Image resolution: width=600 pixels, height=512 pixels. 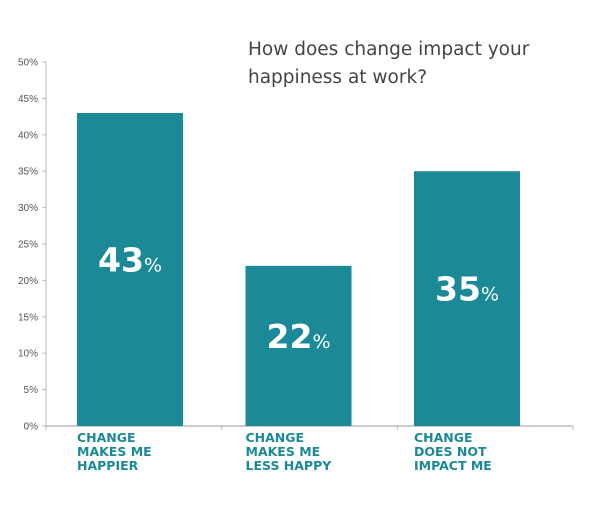 I want to click on bar-value-label: 35%, so click(x=467, y=289).